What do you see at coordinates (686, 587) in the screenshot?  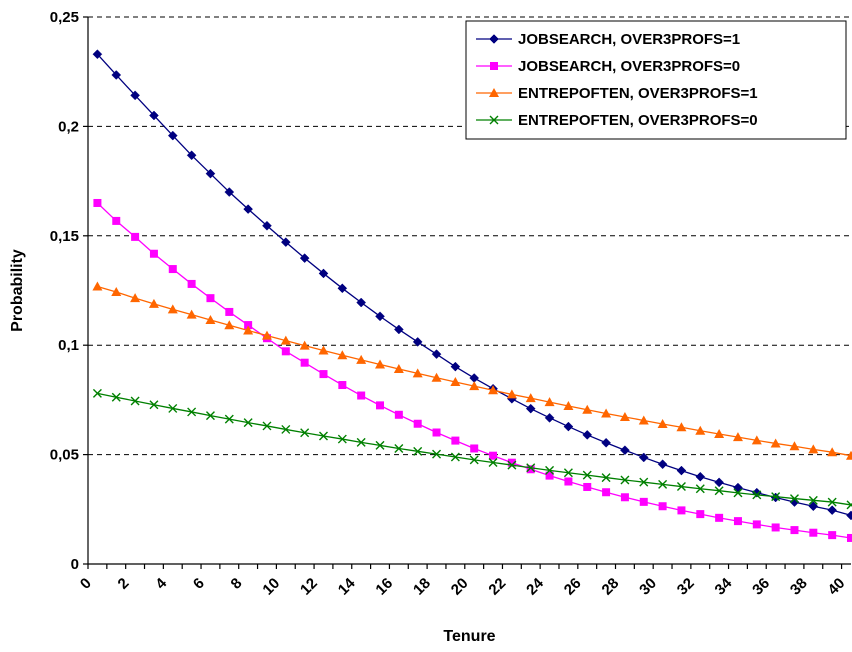 I see `x-tick-label: 32` at bounding box center [686, 587].